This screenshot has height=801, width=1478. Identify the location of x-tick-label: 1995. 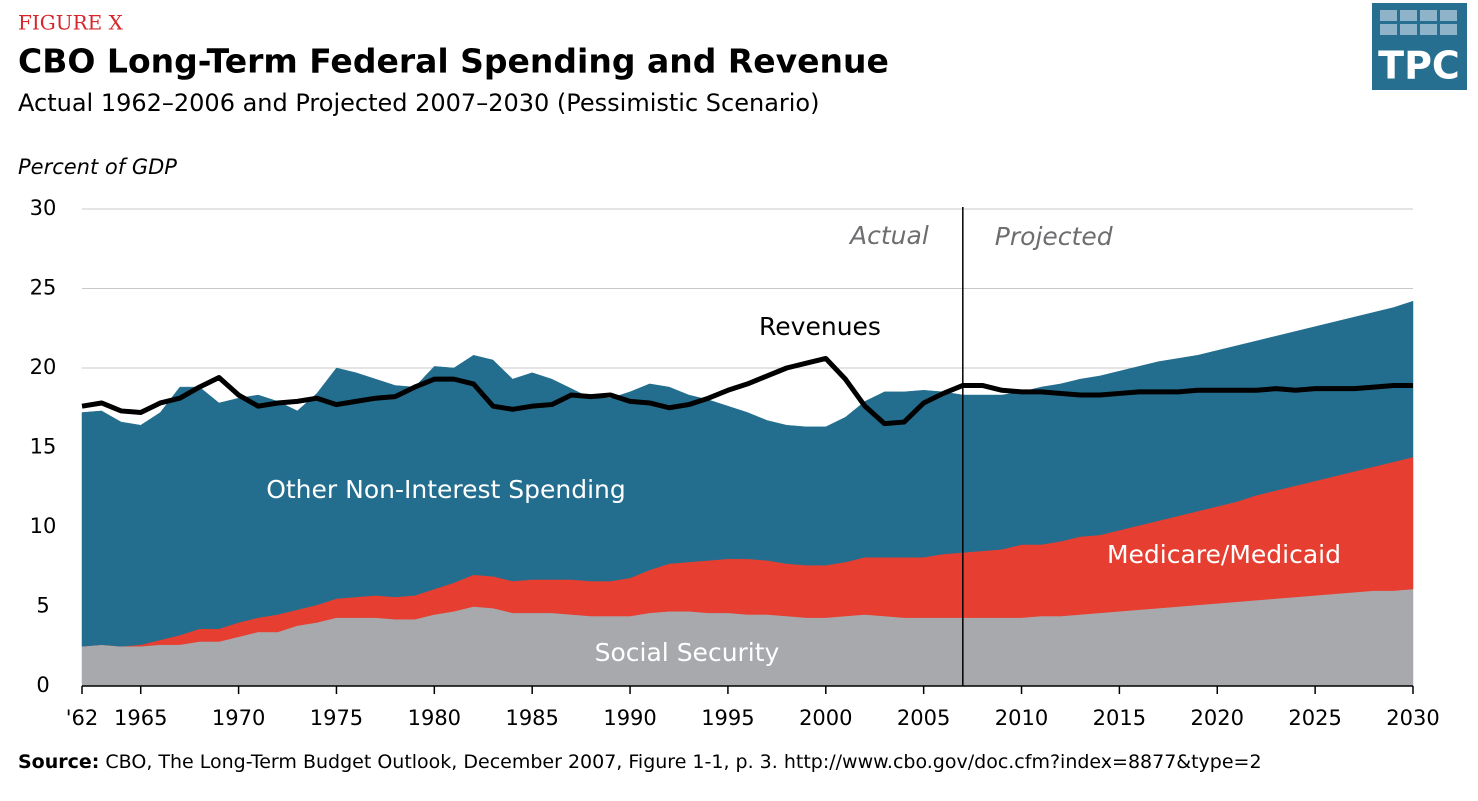
(727, 718).